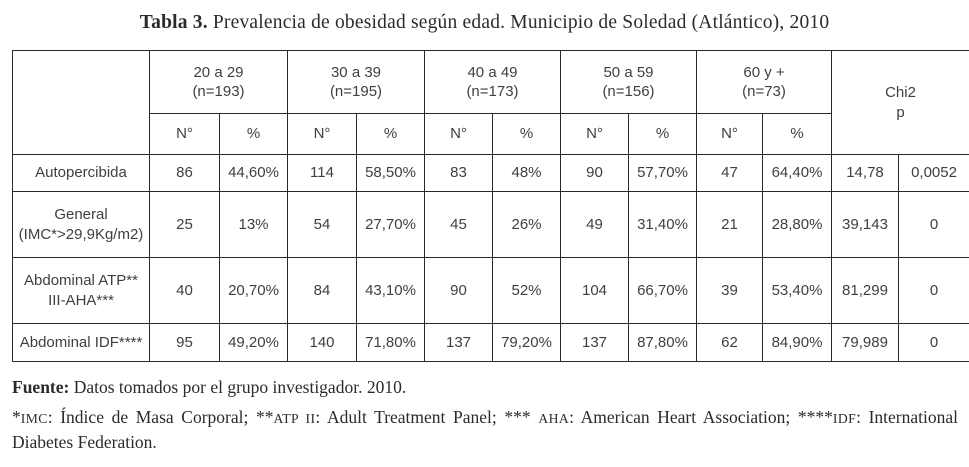 This screenshot has width=969, height=467. I want to click on age-n: (n=73), so click(764, 91).